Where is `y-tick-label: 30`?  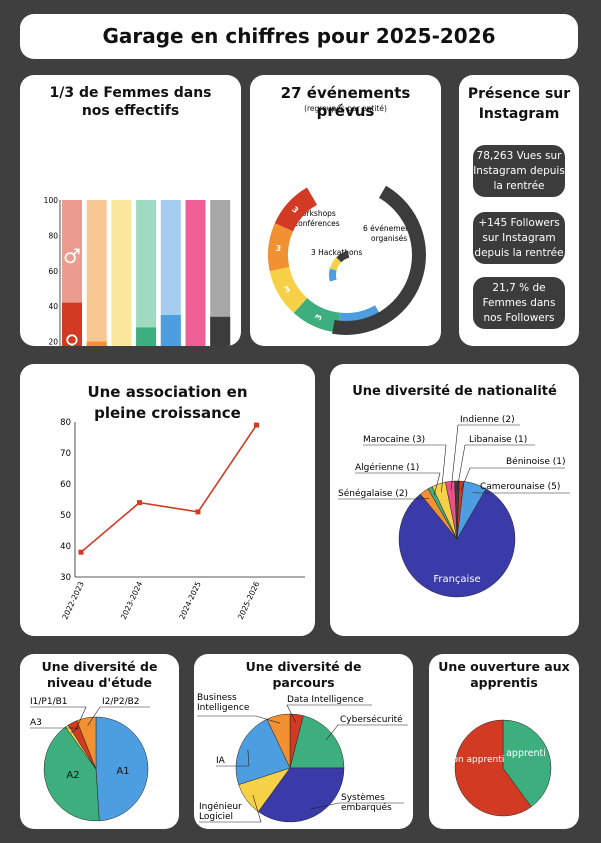
y-tick-label: 30 is located at coordinates (65, 578).